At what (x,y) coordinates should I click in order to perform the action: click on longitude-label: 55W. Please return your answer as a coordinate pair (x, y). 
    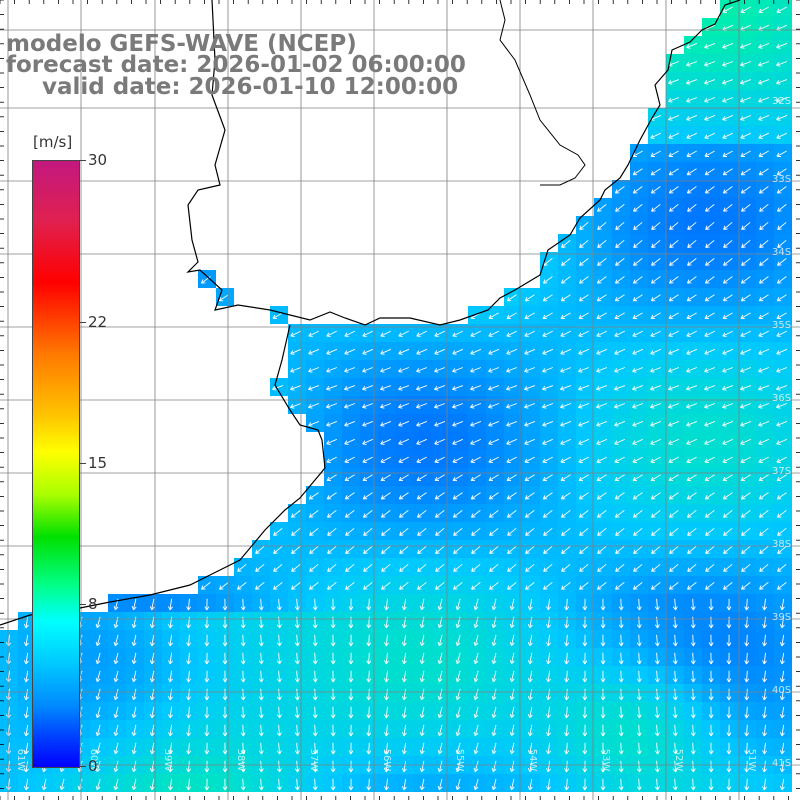
    Looking at the image, I should click on (459, 760).